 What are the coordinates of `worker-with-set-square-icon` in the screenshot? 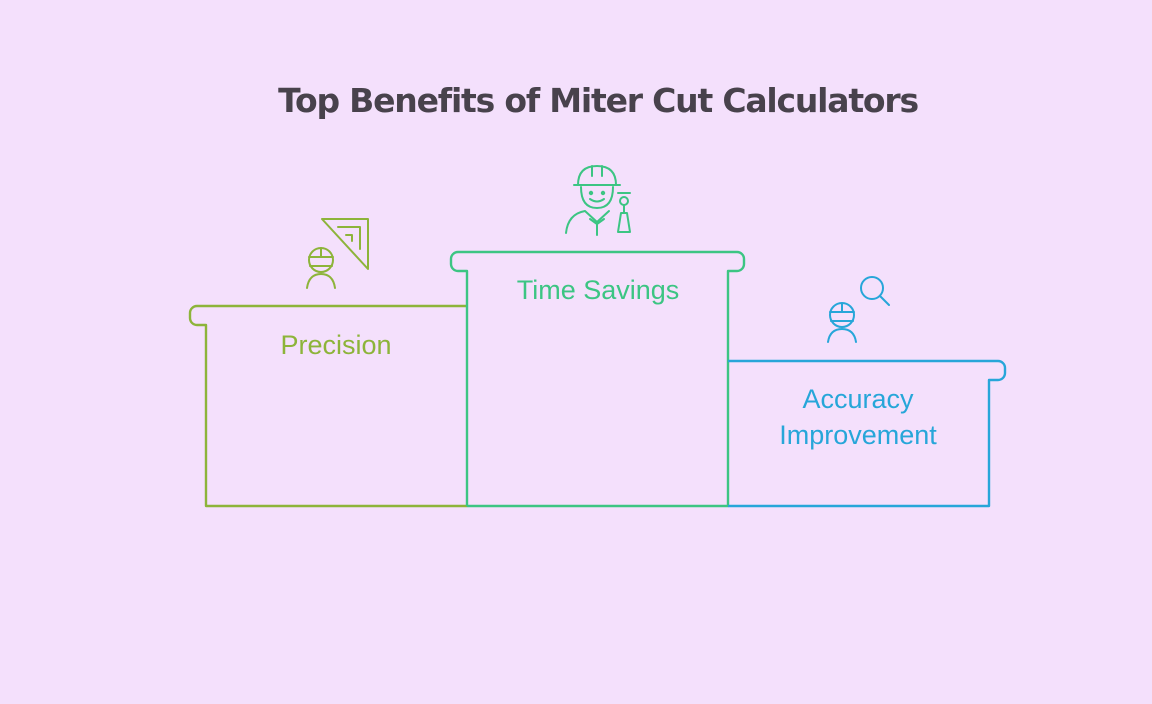 It's located at (337, 253).